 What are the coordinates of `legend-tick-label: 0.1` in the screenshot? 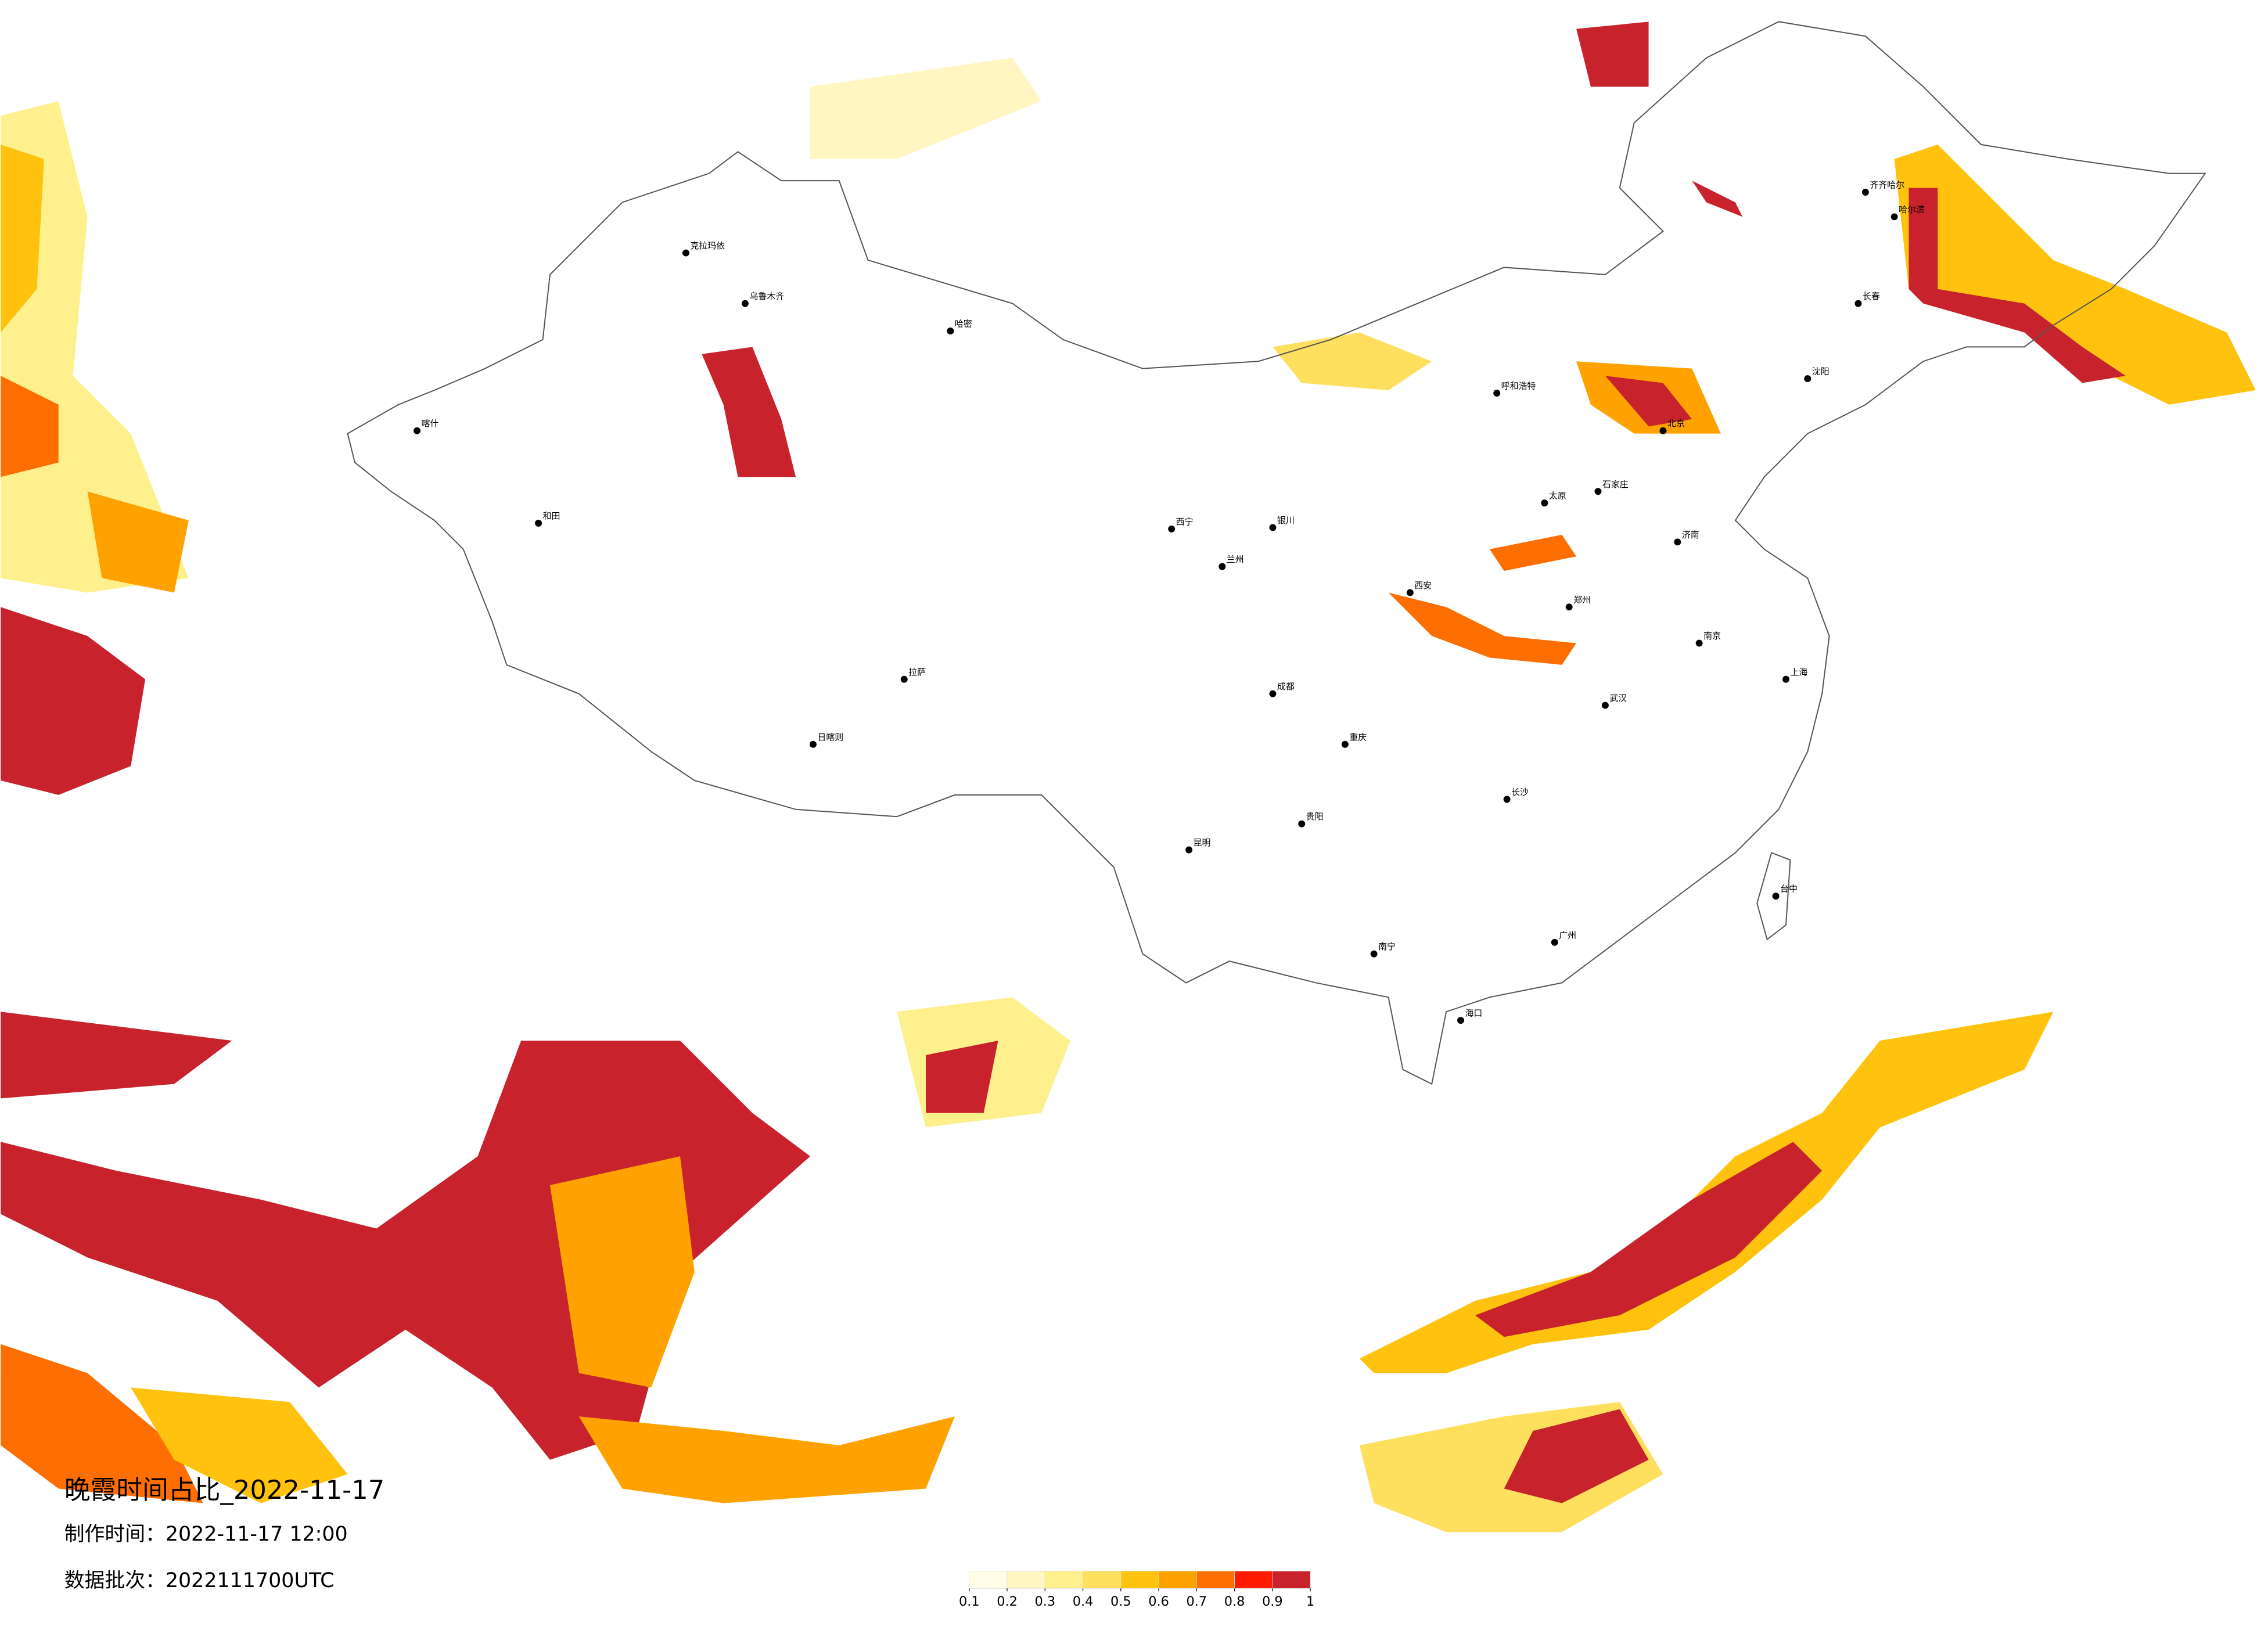 It's located at (969, 1601).